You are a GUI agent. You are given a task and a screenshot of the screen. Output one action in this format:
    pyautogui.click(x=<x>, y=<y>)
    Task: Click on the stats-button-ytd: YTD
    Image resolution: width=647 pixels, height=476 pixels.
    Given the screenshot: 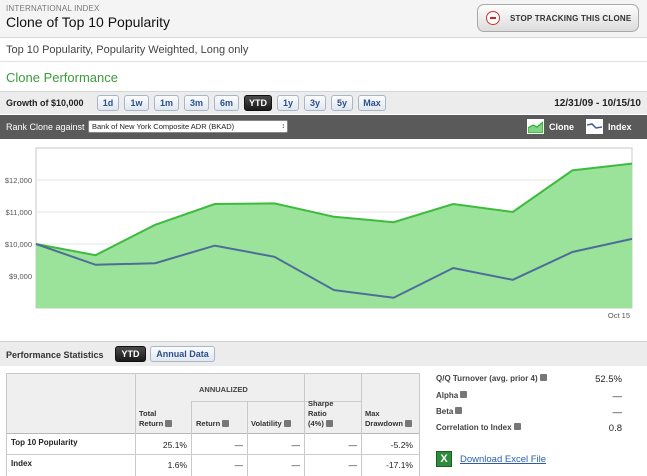 What is the action you would take?
    pyautogui.click(x=130, y=354)
    